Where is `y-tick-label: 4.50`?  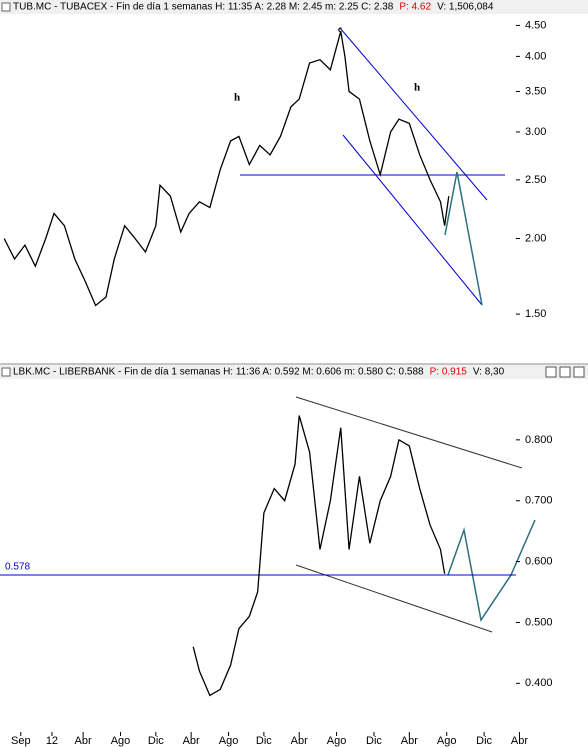 y-tick-label: 4.50 is located at coordinates (535, 25).